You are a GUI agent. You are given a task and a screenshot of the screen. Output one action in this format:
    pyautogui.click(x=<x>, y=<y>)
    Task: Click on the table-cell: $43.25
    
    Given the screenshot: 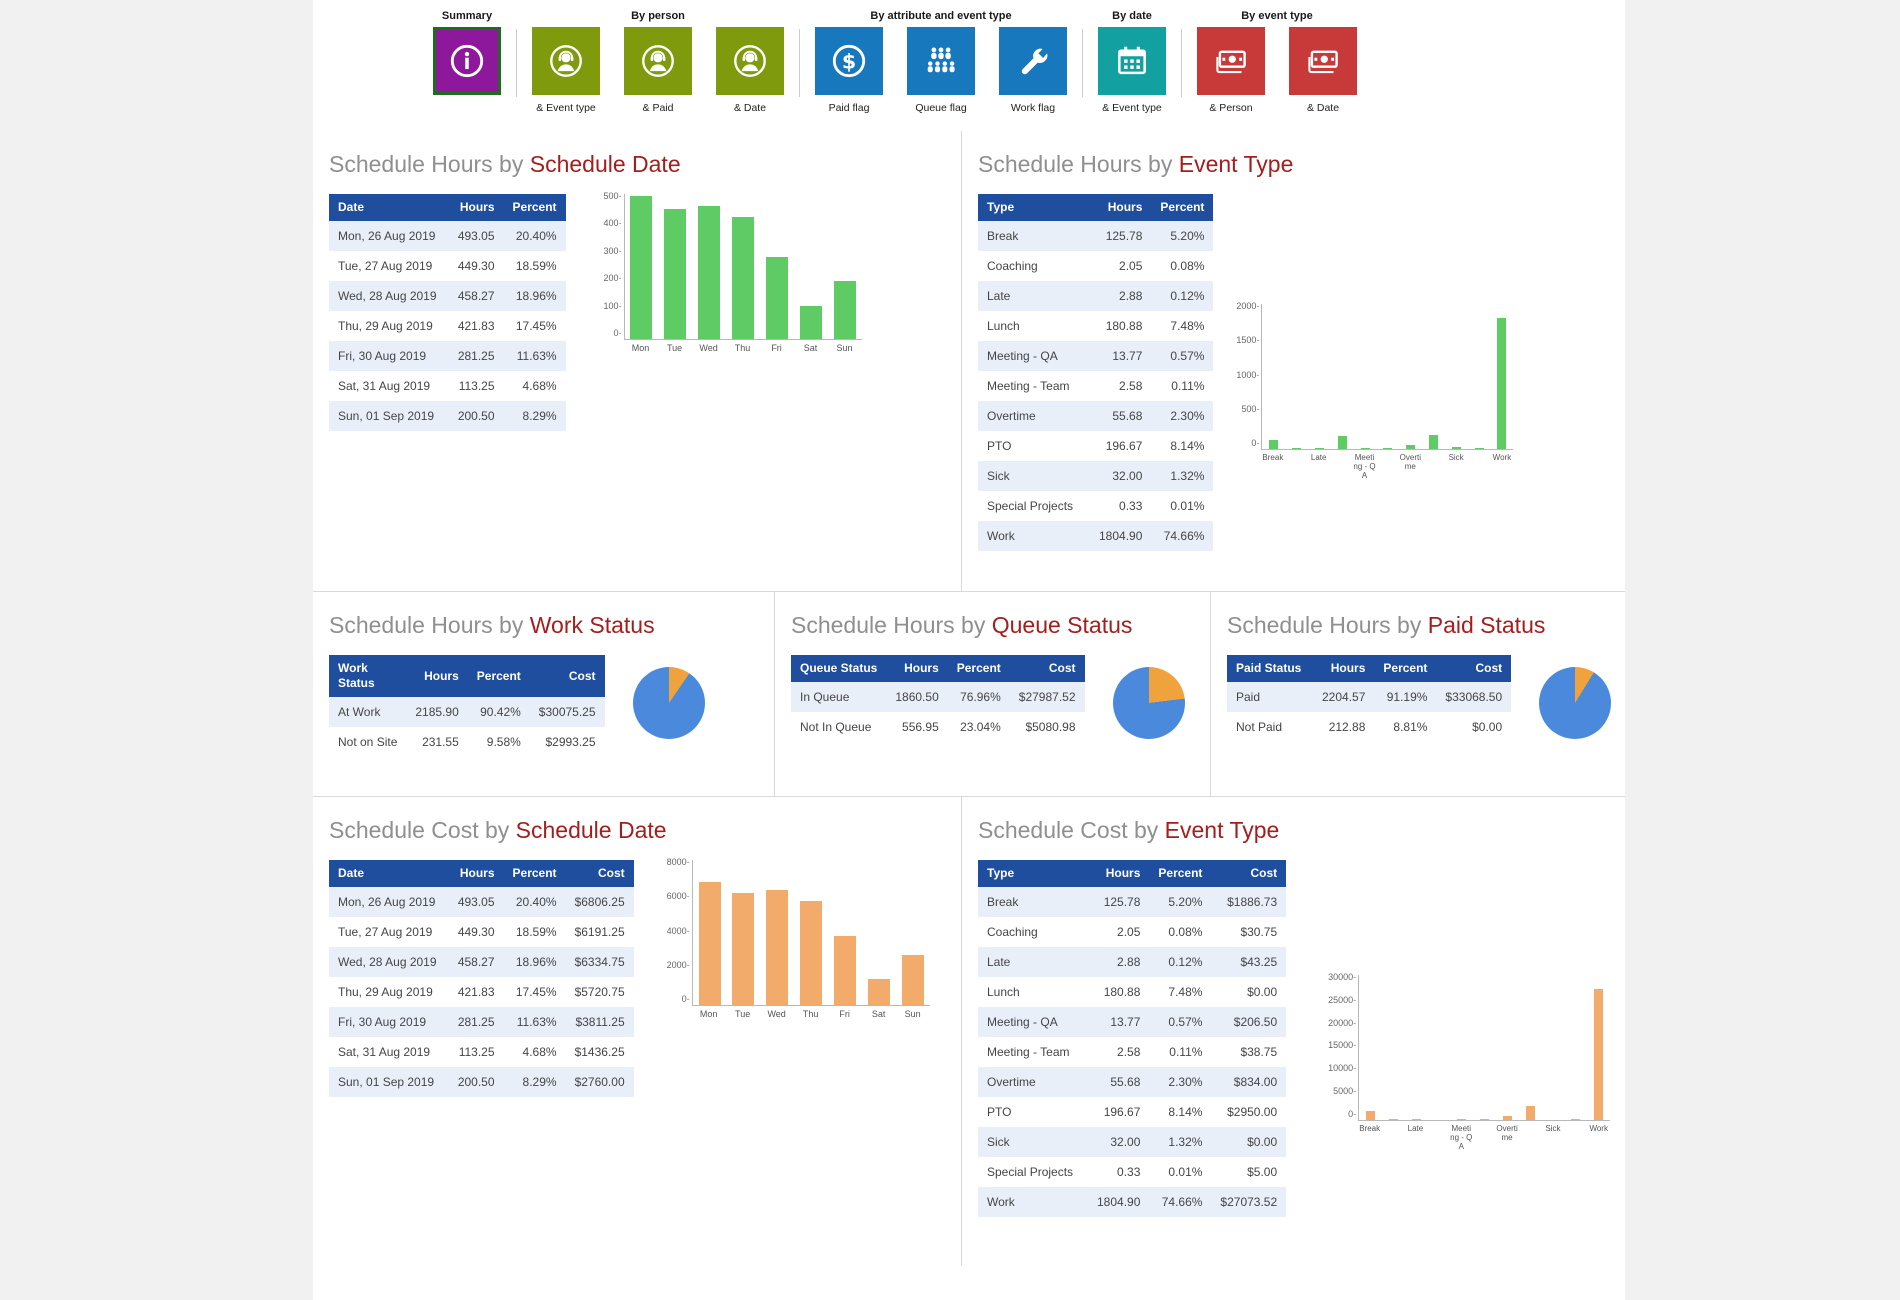 What is the action you would take?
    pyautogui.click(x=1259, y=962)
    